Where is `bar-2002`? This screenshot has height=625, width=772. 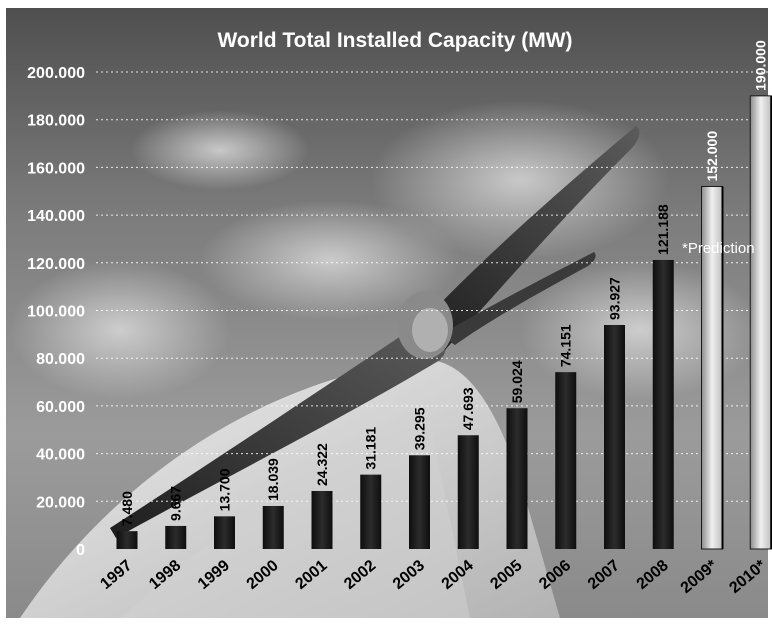 bar-2002 is located at coordinates (371, 511).